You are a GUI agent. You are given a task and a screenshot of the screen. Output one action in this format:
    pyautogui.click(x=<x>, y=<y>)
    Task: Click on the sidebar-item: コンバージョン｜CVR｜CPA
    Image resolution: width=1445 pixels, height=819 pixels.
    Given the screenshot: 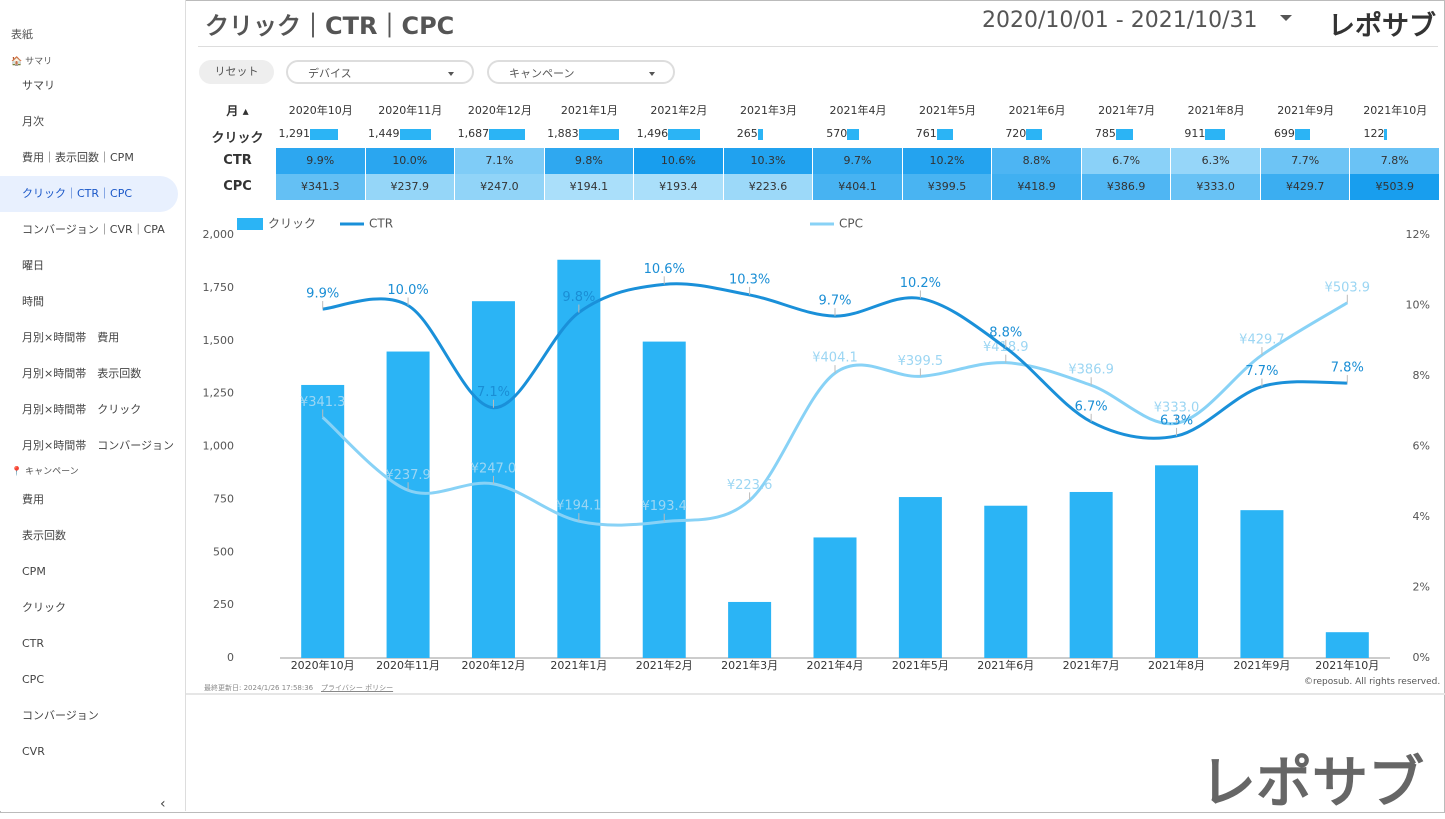 What is the action you would take?
    pyautogui.click(x=93, y=229)
    